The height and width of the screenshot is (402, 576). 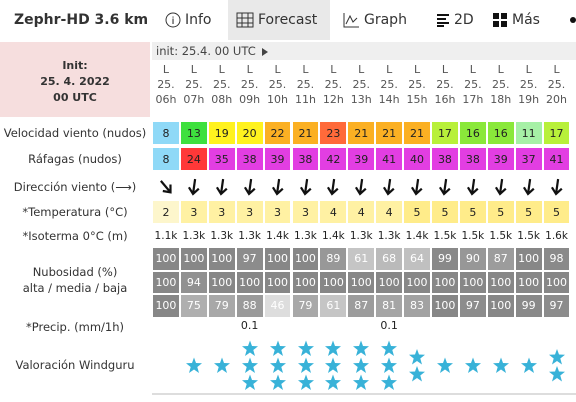 What do you see at coordinates (417, 99) in the screenshot?
I see `column-hours: 15h` at bounding box center [417, 99].